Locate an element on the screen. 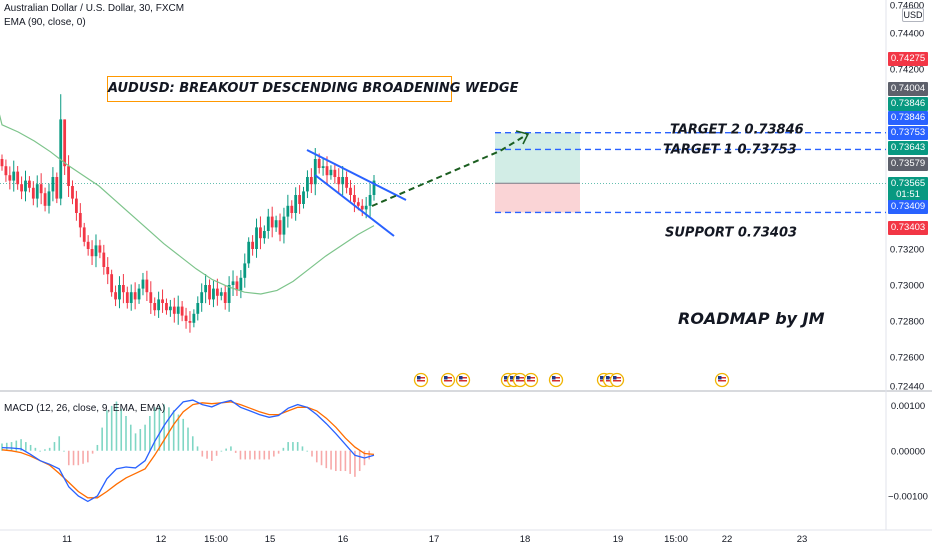 Image resolution: width=932 pixels, height=555 pixels. price-tick-label: 0.72800 is located at coordinates (907, 322).